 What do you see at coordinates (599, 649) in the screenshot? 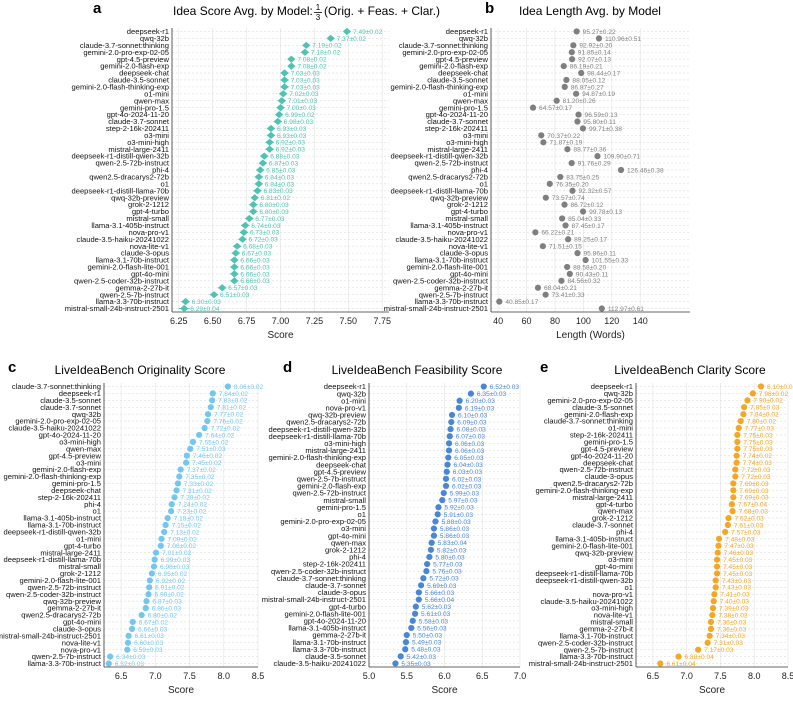
I see `y-tick-label: qwen-2.5-7b-instruct` at bounding box center [599, 649].